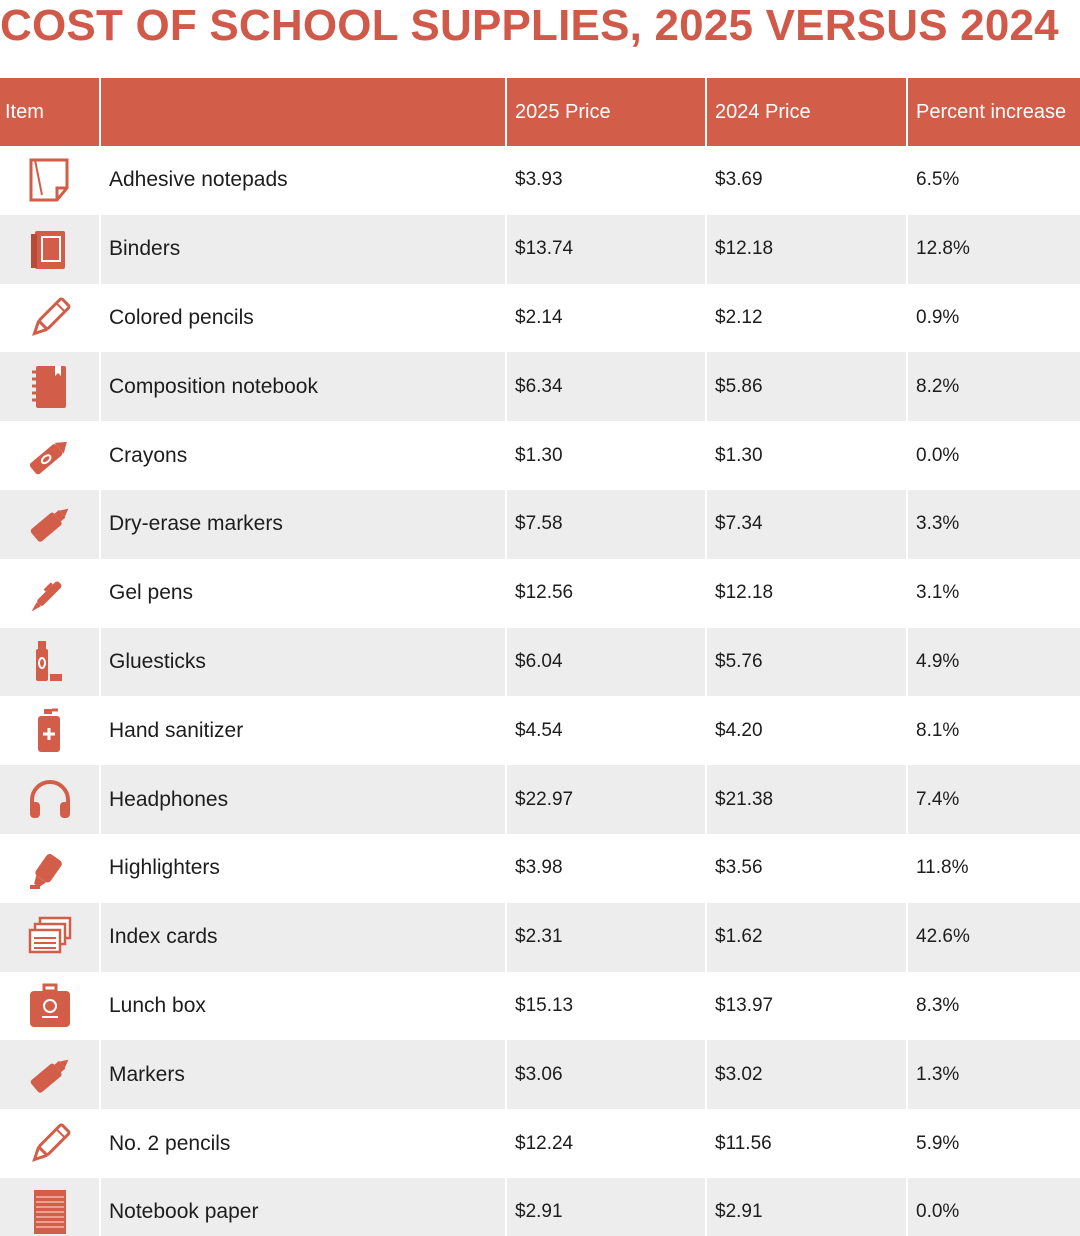 Image resolution: width=1080 pixels, height=1236 pixels. I want to click on table-row: Gel pens $12.56 $12.18 3.1%, so click(540, 593).